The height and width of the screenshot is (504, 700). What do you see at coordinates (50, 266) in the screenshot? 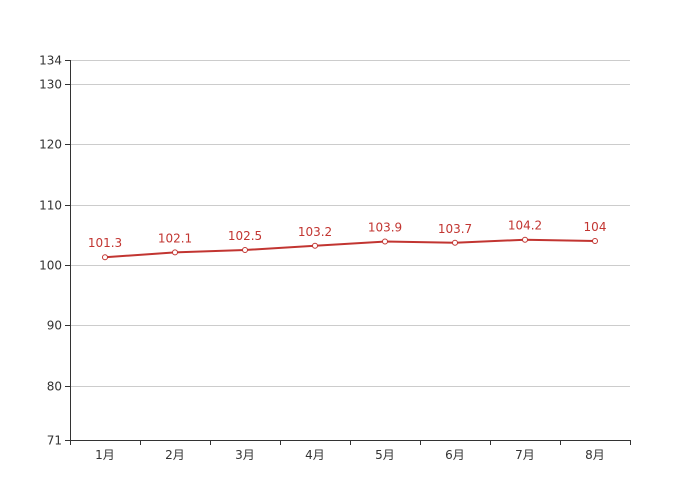
I see `y-tick-label: 100` at bounding box center [50, 266].